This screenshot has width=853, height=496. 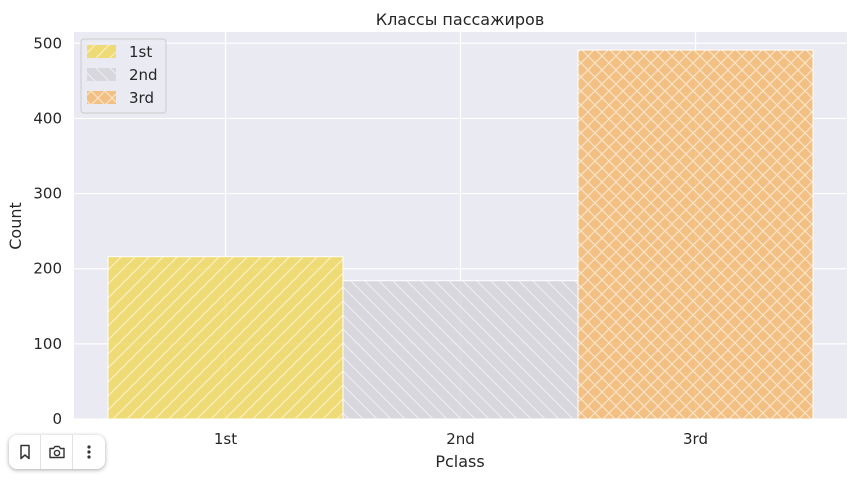 What do you see at coordinates (460, 350) in the screenshot?
I see `bar-hatch-2nd` at bounding box center [460, 350].